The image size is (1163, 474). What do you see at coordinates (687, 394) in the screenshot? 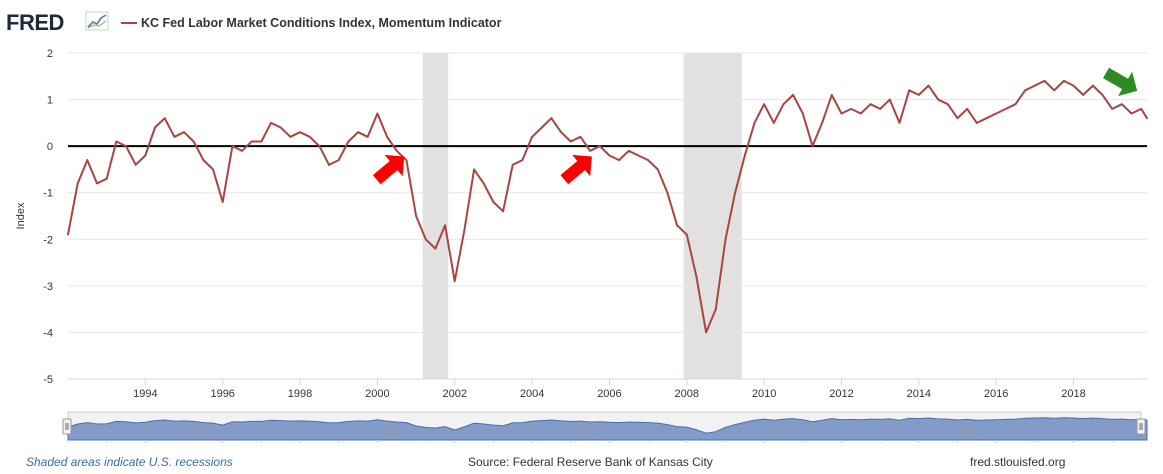
I see `x-tick-label: 2008` at bounding box center [687, 394].